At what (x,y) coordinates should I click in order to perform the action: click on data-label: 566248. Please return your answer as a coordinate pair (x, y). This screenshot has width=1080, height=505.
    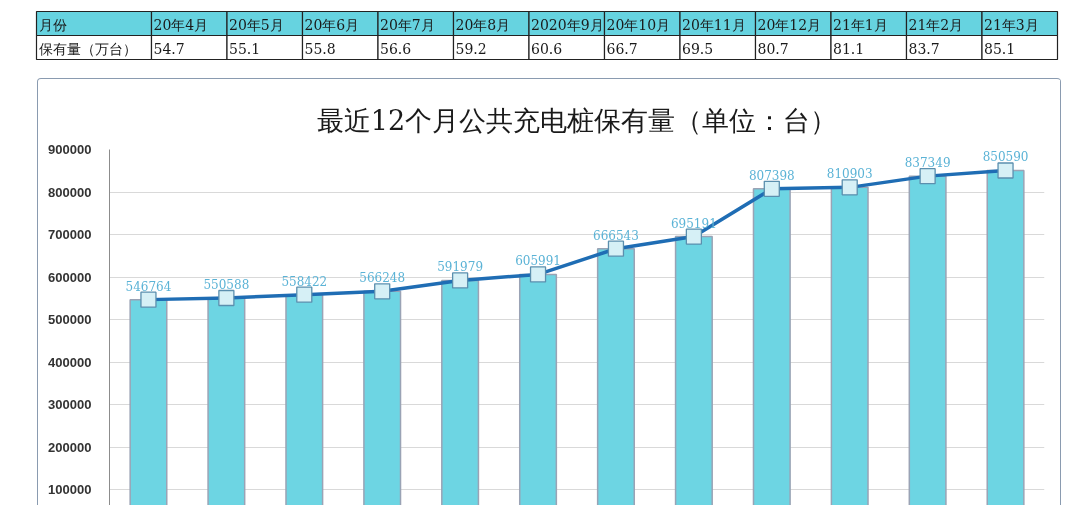
    Looking at the image, I should click on (382, 278).